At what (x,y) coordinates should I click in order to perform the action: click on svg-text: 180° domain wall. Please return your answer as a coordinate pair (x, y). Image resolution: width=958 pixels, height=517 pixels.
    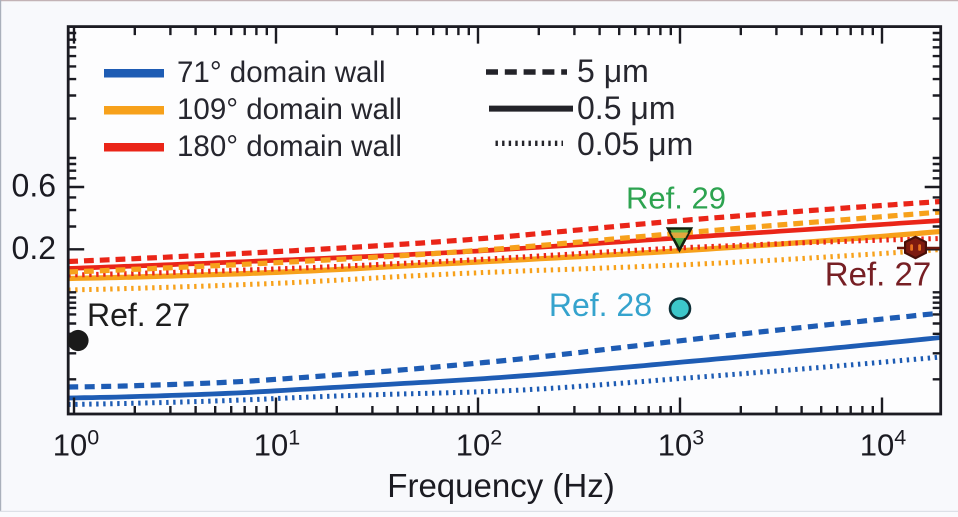
    Looking at the image, I should click on (289, 146).